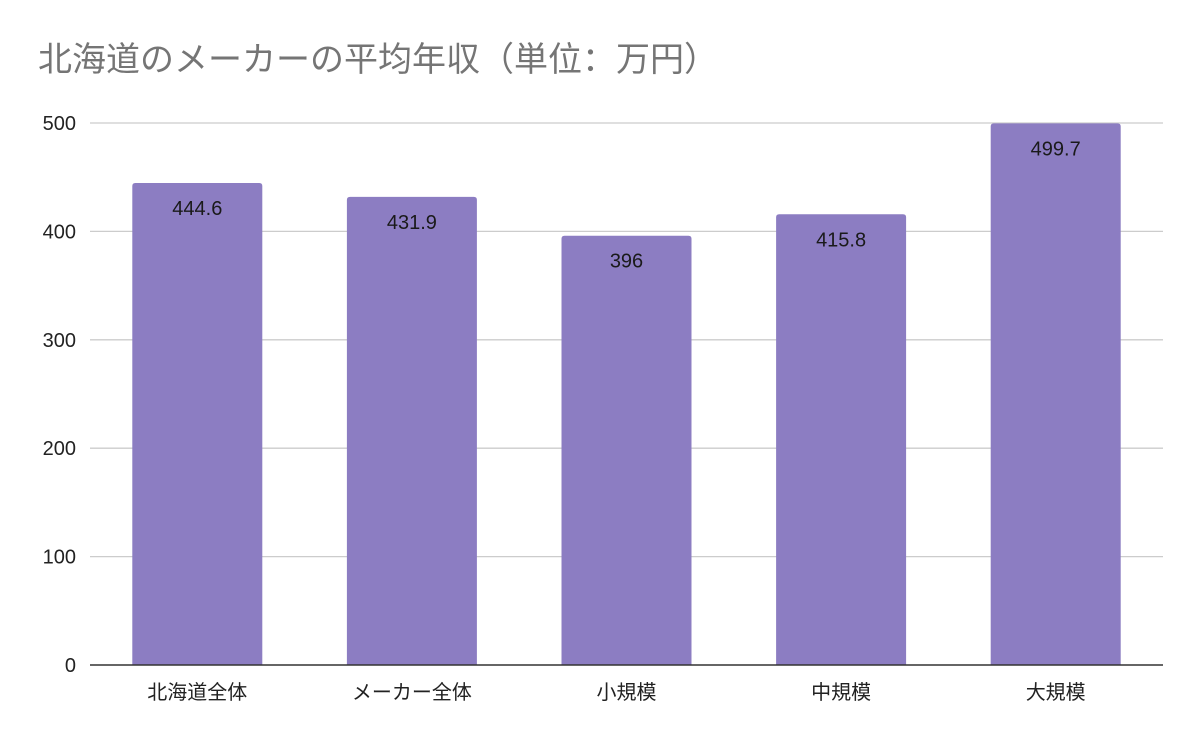  What do you see at coordinates (197, 692) in the screenshot?
I see `x-tick-label: 北海道全体` at bounding box center [197, 692].